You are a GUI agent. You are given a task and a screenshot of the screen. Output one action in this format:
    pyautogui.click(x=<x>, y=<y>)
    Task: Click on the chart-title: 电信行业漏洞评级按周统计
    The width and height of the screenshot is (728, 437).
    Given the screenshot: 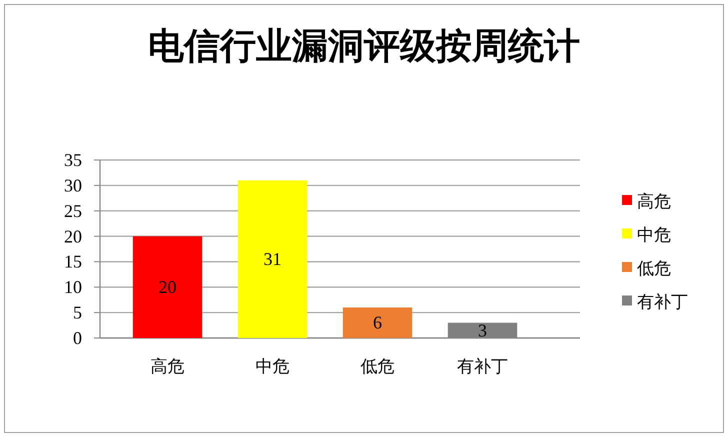 What is the action you would take?
    pyautogui.click(x=364, y=45)
    